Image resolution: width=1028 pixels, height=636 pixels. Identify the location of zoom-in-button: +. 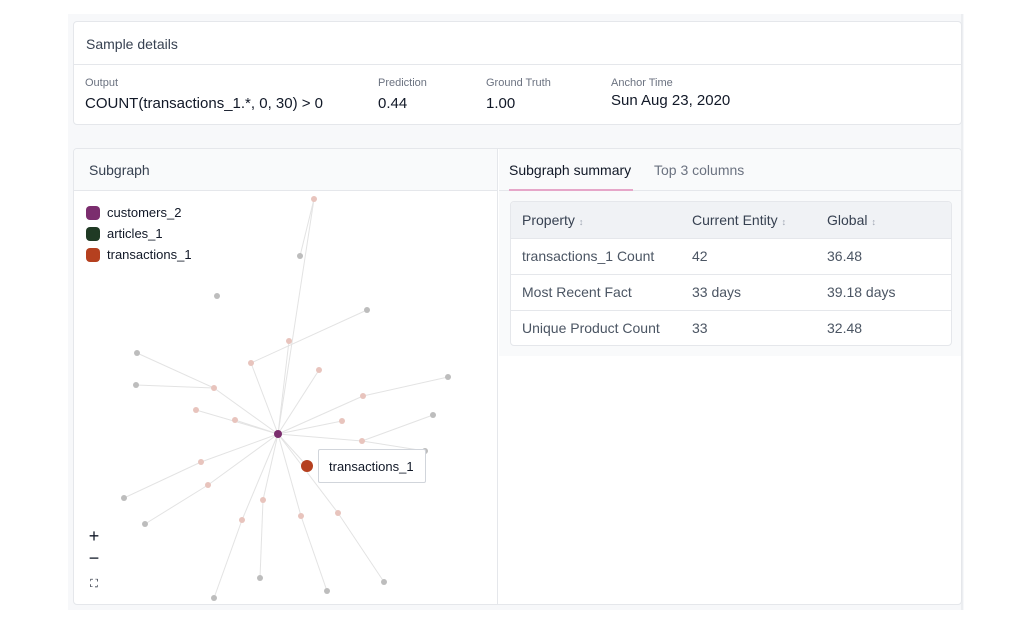
(94, 536).